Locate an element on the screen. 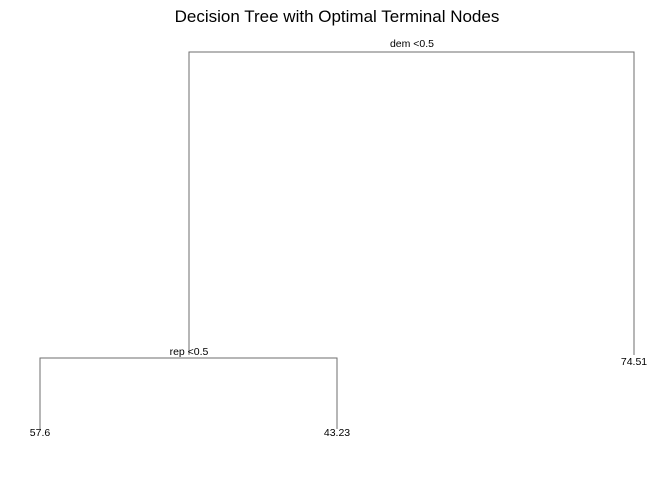 This screenshot has width=672, height=480. leaf-label-rep-true: 57.6 is located at coordinates (40, 433).